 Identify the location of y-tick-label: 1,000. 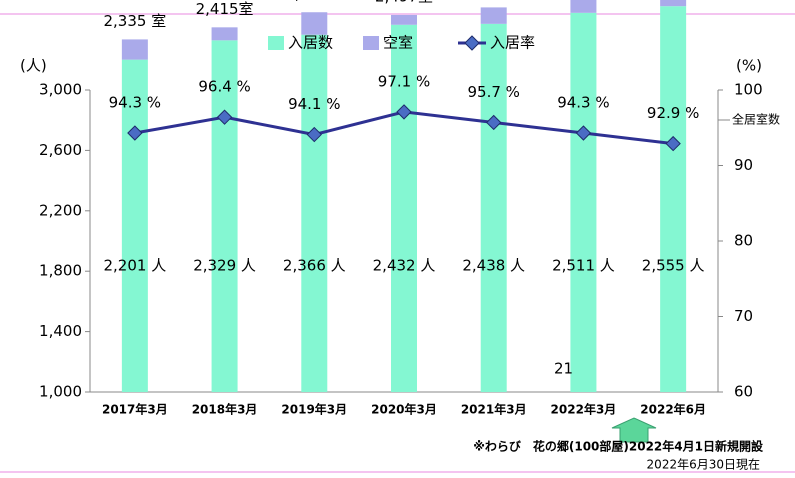
(60, 392).